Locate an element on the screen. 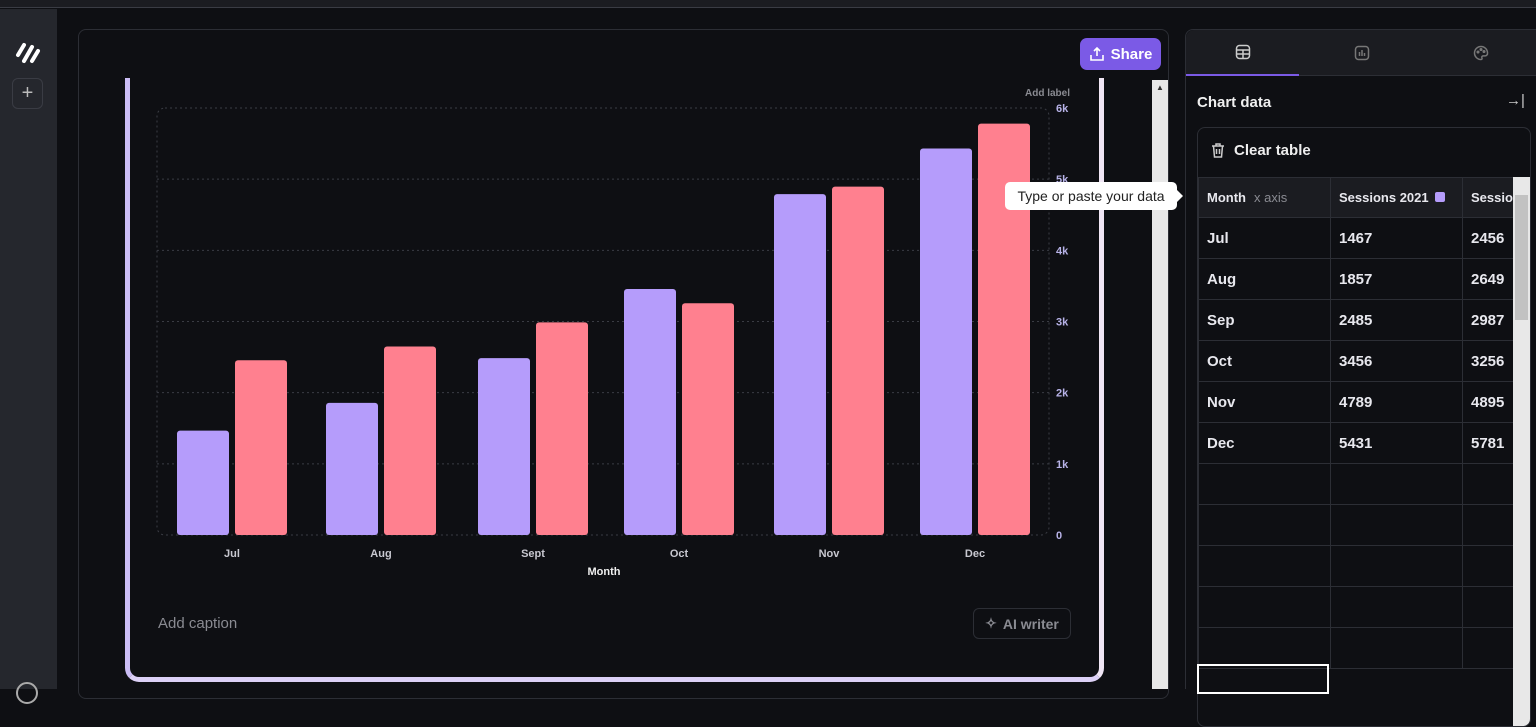 Image resolution: width=1536 pixels, height=727 pixels. logo-icon is located at coordinates (28, 53).